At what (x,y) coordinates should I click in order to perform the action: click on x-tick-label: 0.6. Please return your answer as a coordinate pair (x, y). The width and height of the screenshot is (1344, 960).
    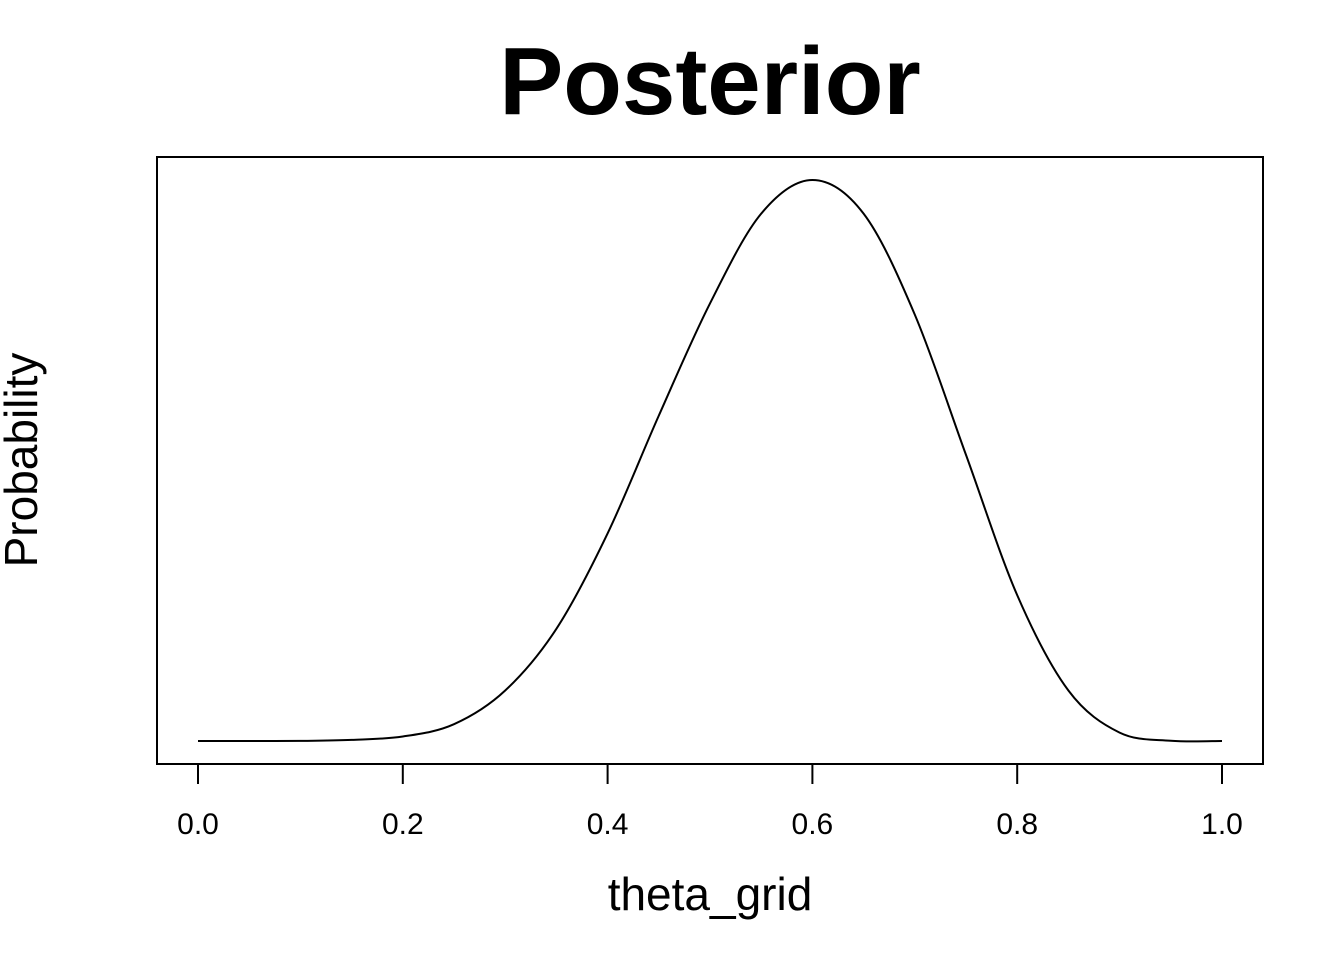
    Looking at the image, I should click on (813, 824).